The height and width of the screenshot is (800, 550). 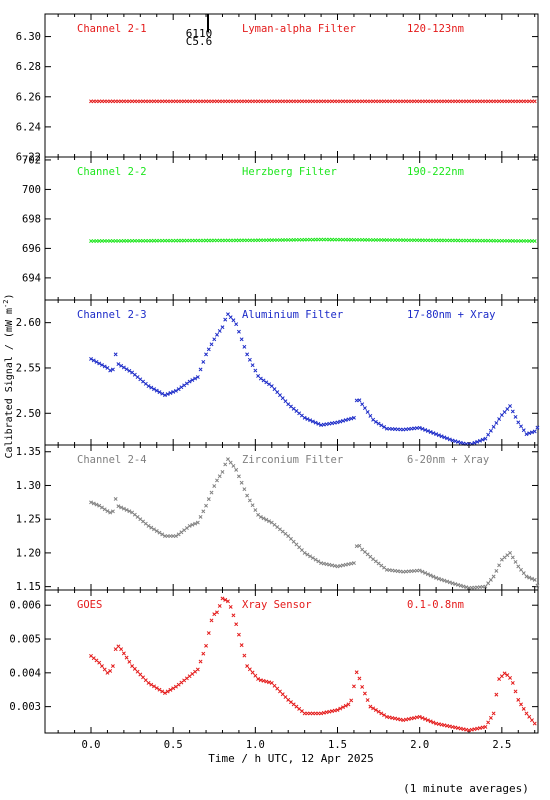 What do you see at coordinates (31, 160) in the screenshot?
I see `y-tick-label: 702` at bounding box center [31, 160].